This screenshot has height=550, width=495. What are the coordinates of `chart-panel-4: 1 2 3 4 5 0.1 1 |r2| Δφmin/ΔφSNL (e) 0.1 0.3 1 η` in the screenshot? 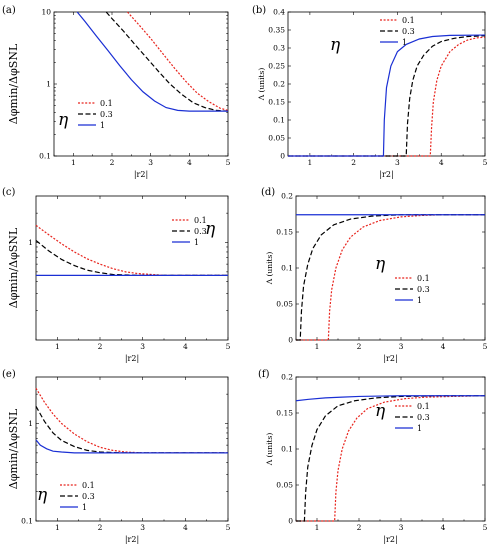 It's located at (116, 456).